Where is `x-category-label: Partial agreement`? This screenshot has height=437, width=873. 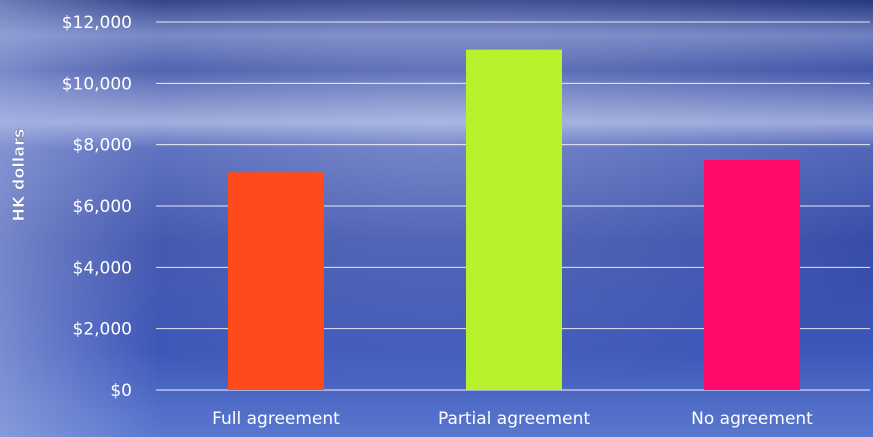
x-category-label: Partial agreement is located at coordinates (514, 419).